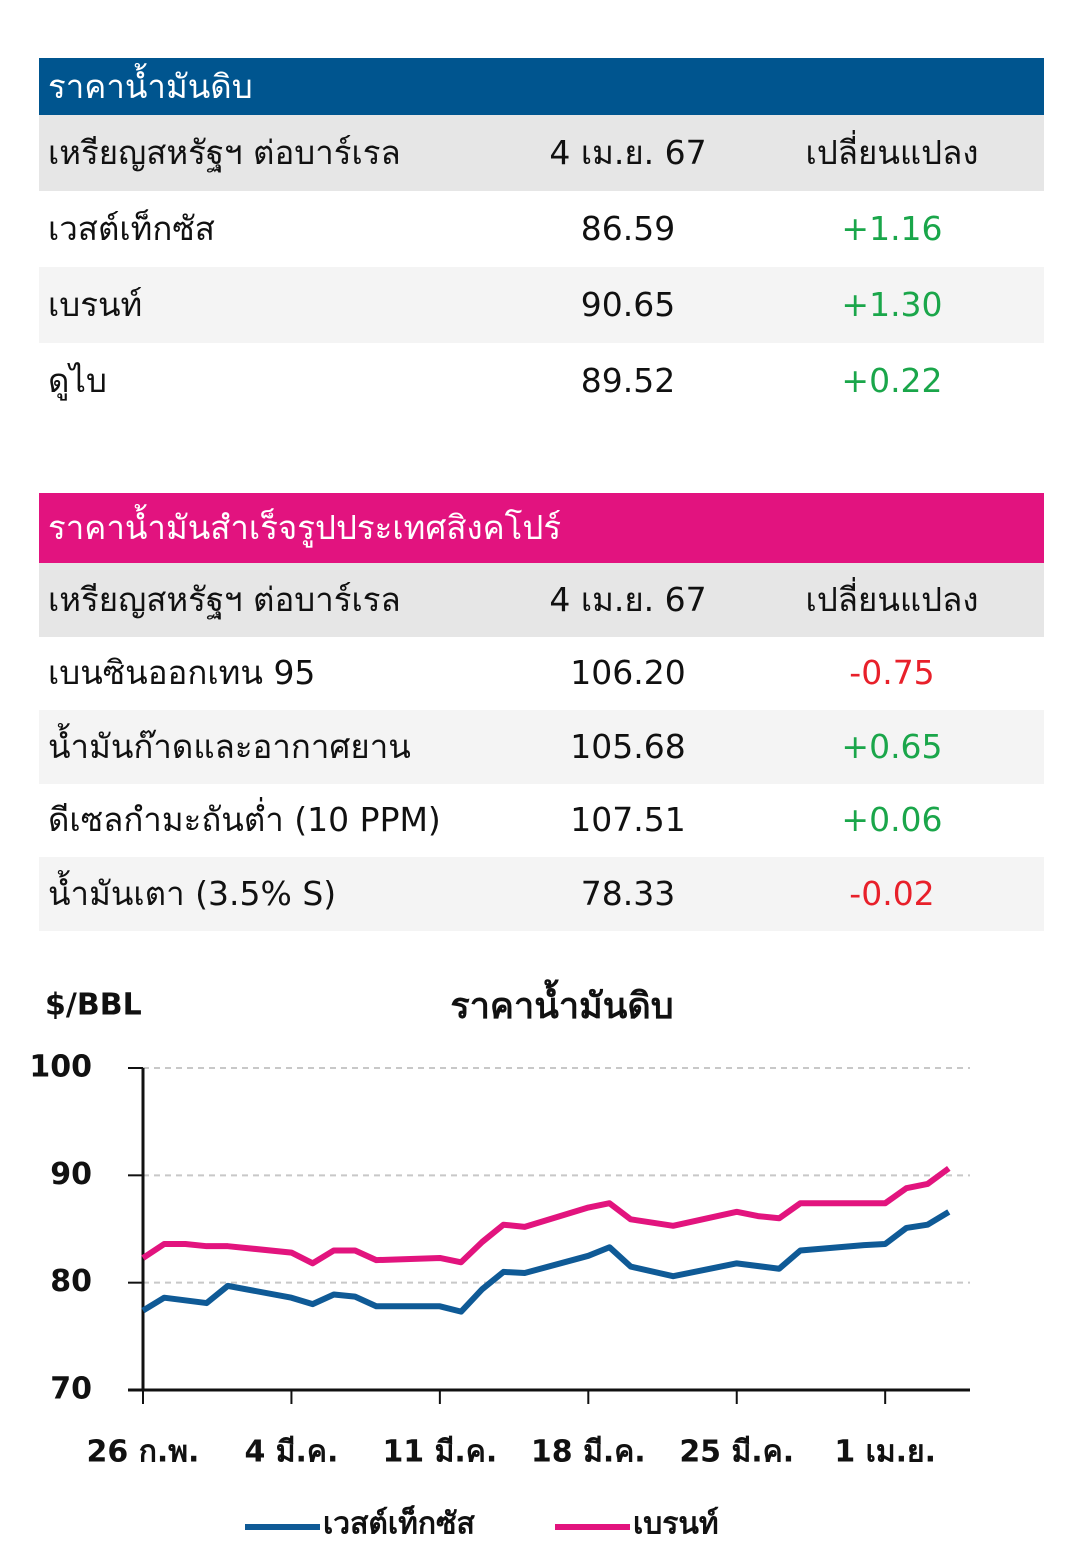 Image resolution: width=1067 pixels, height=1549 pixels. What do you see at coordinates (628, 746) in the screenshot?
I see `cell: 105.68` at bounding box center [628, 746].